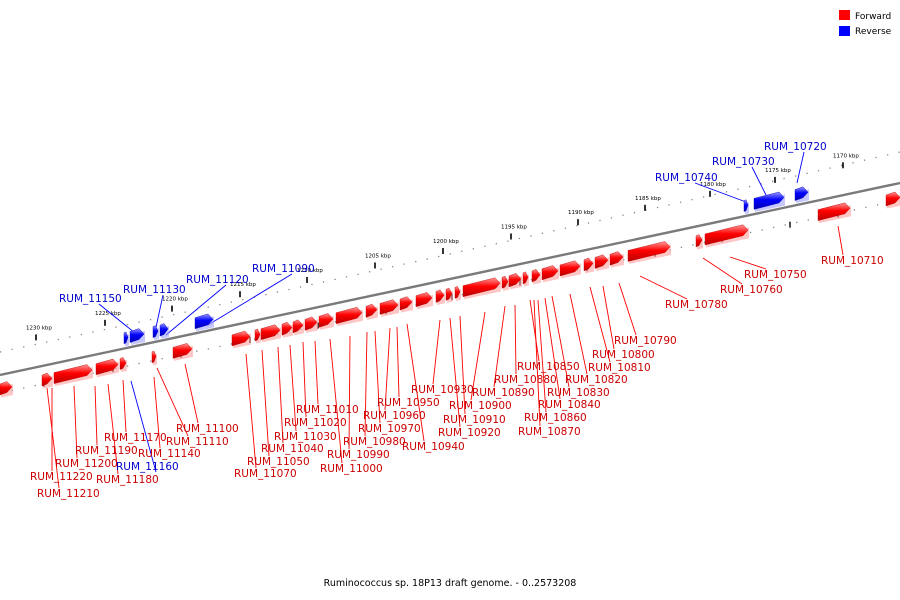 The image size is (900, 600). What do you see at coordinates (433, 447) in the screenshot?
I see `gene-label: RUM_10940` at bounding box center [433, 447].